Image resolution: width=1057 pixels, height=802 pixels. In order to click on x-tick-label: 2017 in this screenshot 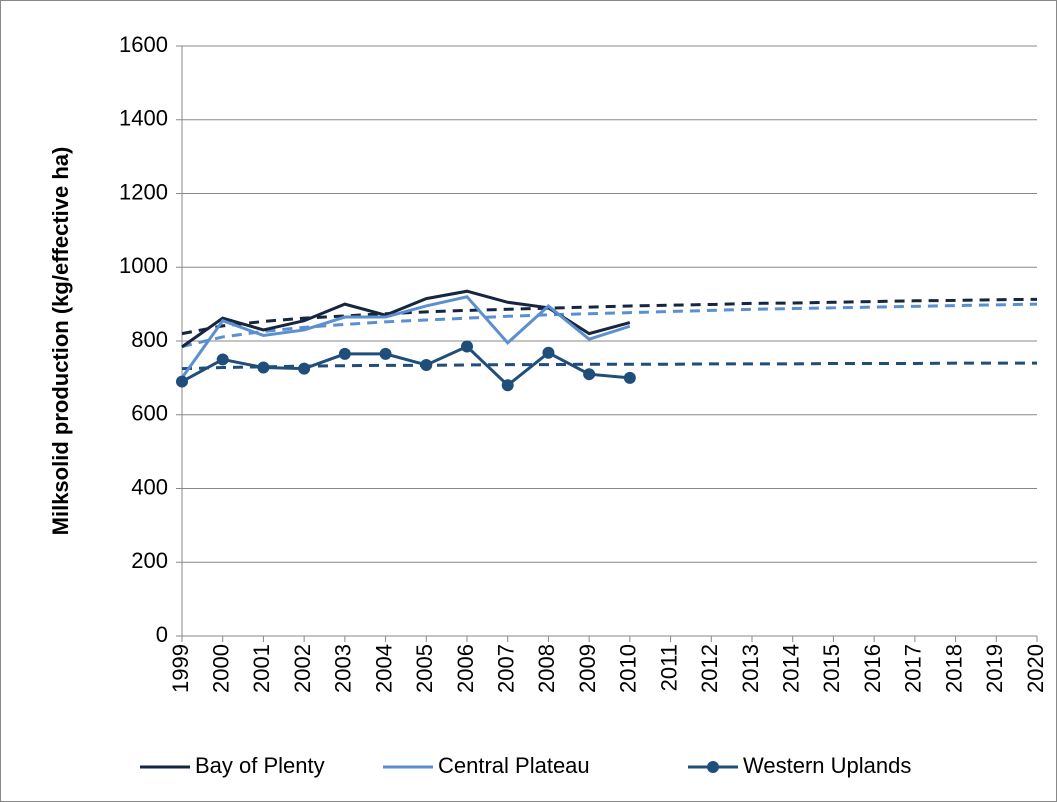, I will do `click(913, 668)`.